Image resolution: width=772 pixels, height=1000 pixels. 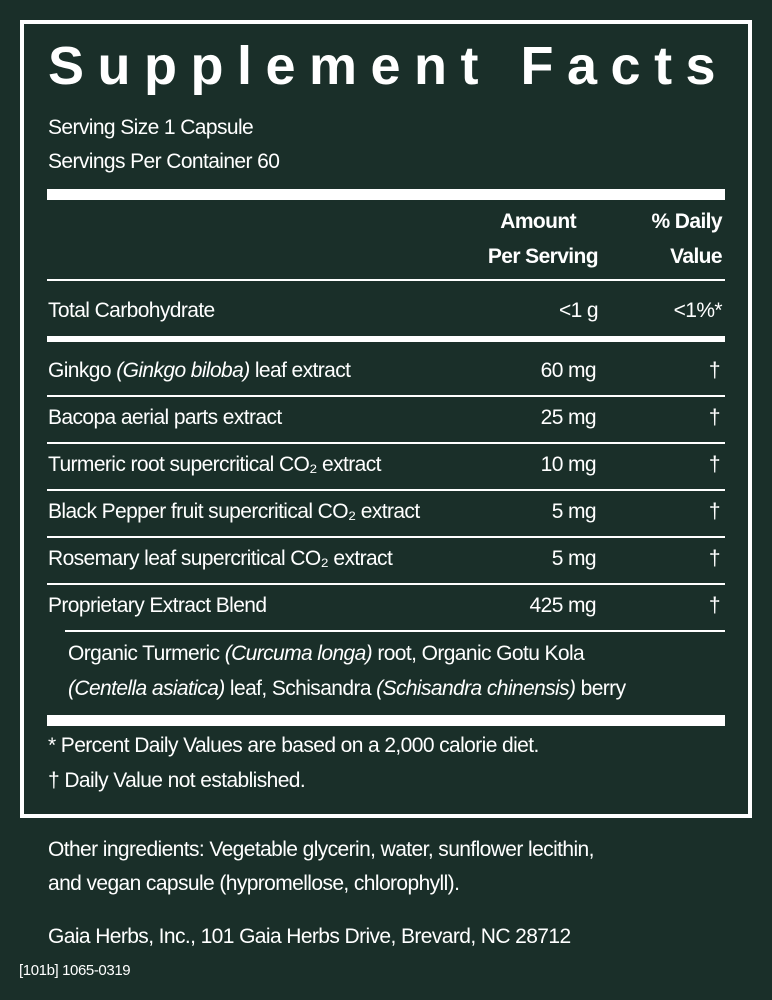 What do you see at coordinates (214, 464) in the screenshot?
I see `ingredient-name: Turmeric root supercritical CO₂ extract` at bounding box center [214, 464].